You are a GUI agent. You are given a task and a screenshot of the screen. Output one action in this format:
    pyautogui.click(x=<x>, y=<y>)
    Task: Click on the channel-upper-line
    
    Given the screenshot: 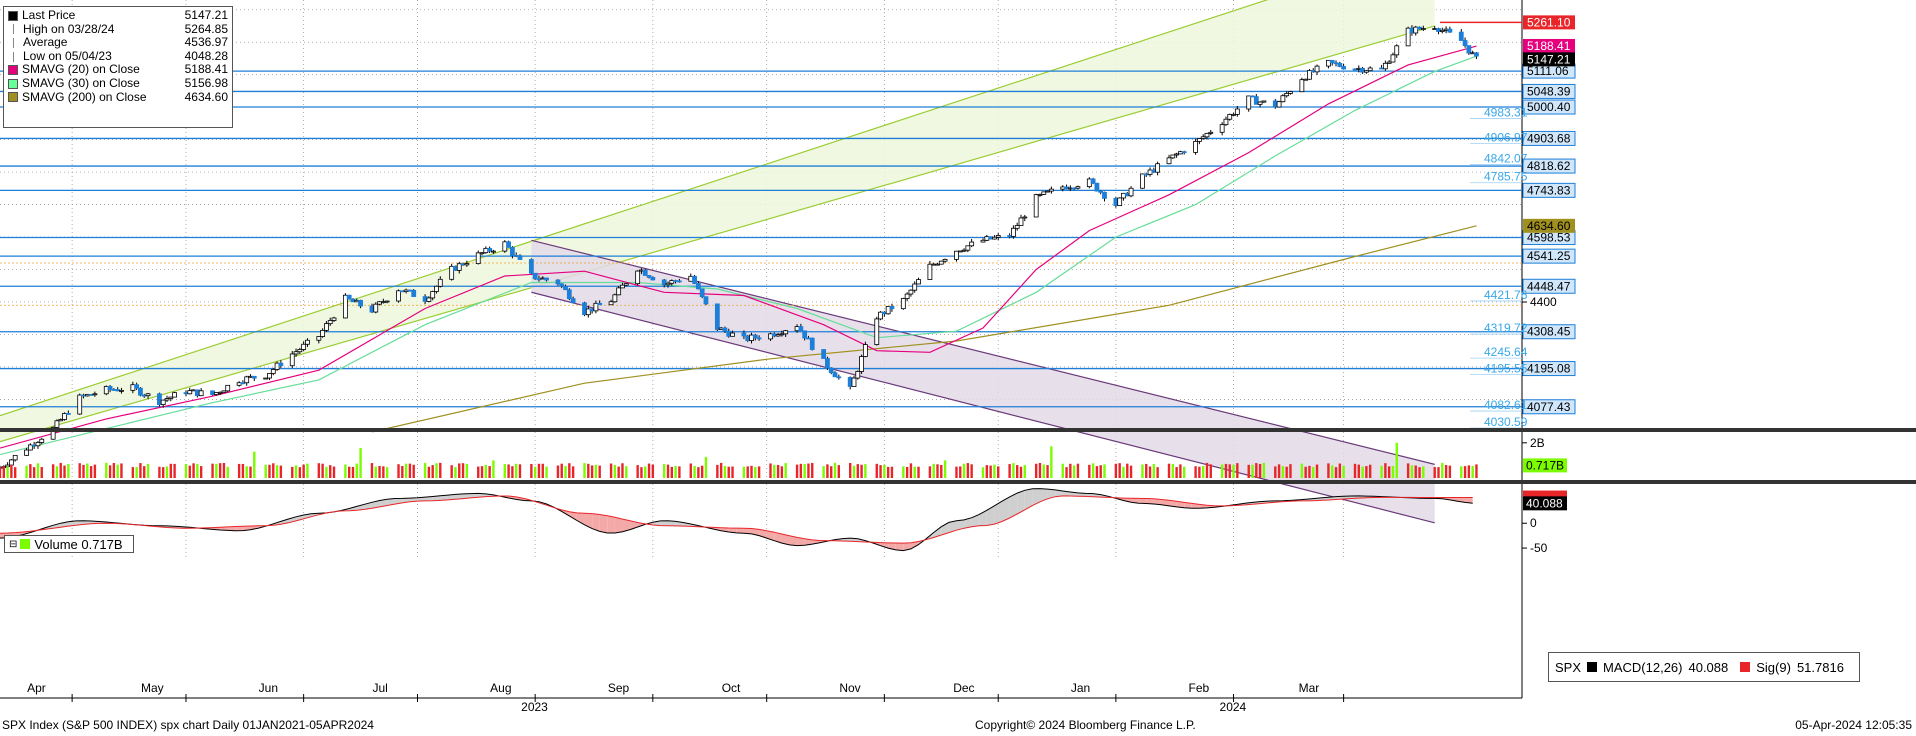 What is the action you would take?
    pyautogui.click(x=983, y=352)
    